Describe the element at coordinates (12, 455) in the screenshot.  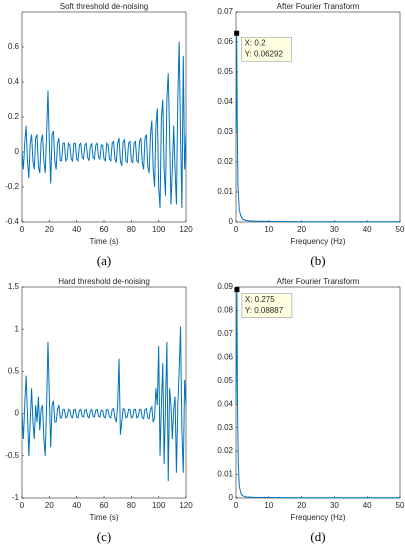
I see `y-tick-label: -0.5` at that location.